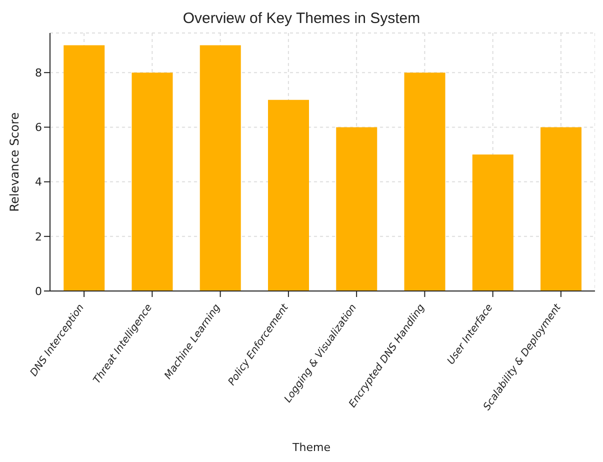  What do you see at coordinates (38, 127) in the screenshot?
I see `y-tick-label: 6` at bounding box center [38, 127].